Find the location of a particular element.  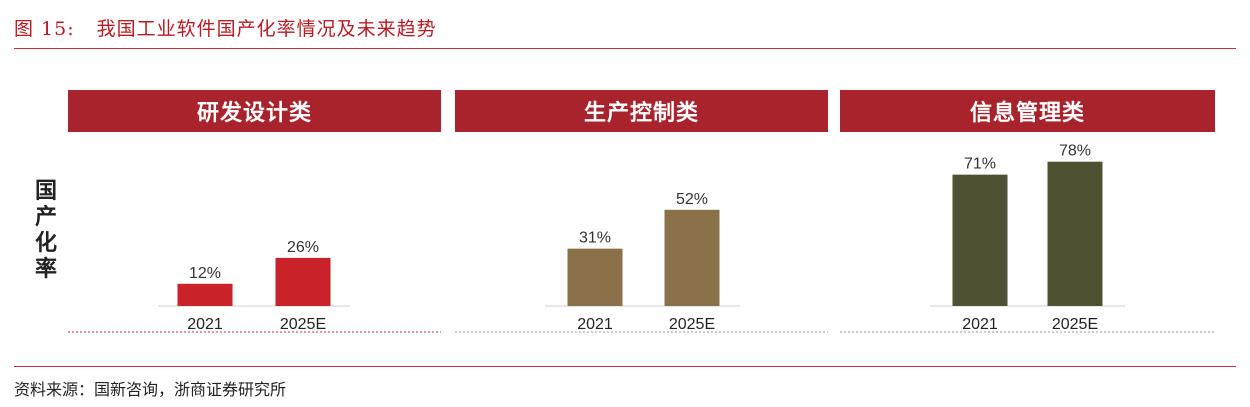

y-axis-label-char: 产 is located at coordinates (45, 216).